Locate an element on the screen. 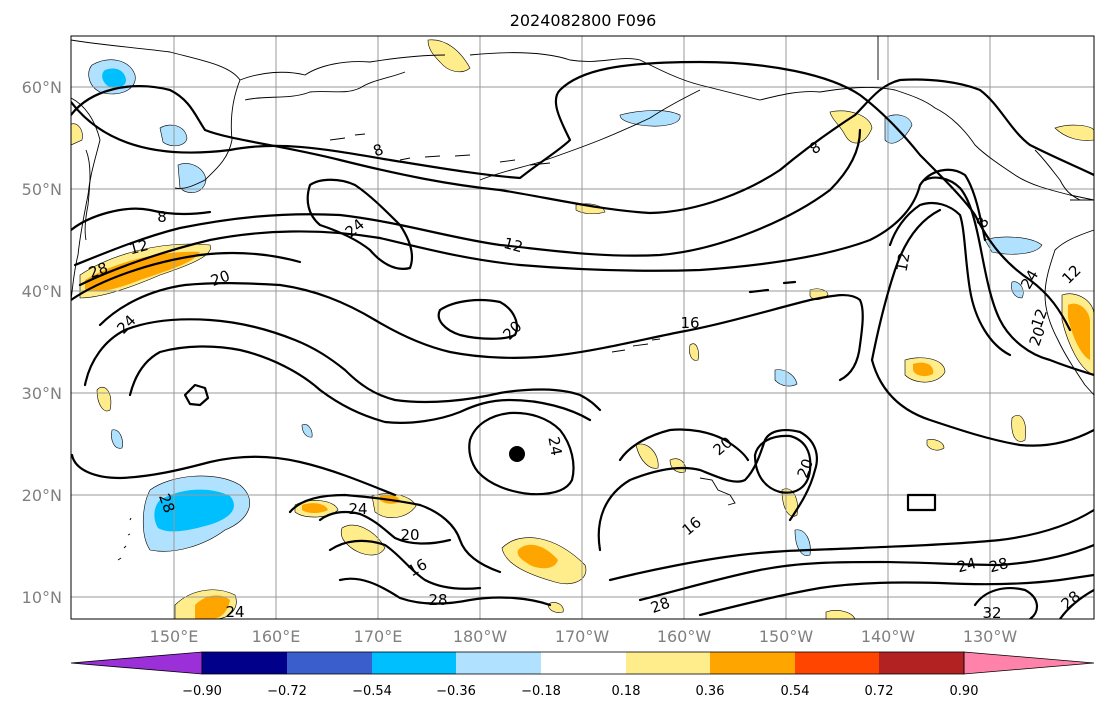  lon-label: 140°W is located at coordinates (888, 636).